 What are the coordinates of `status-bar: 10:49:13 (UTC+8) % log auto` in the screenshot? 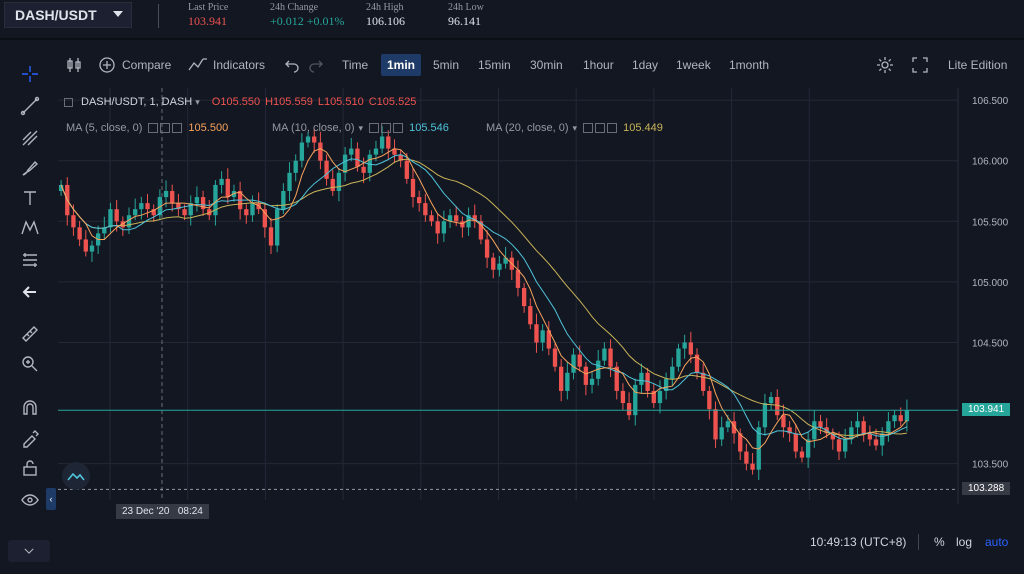 It's located at (541, 543).